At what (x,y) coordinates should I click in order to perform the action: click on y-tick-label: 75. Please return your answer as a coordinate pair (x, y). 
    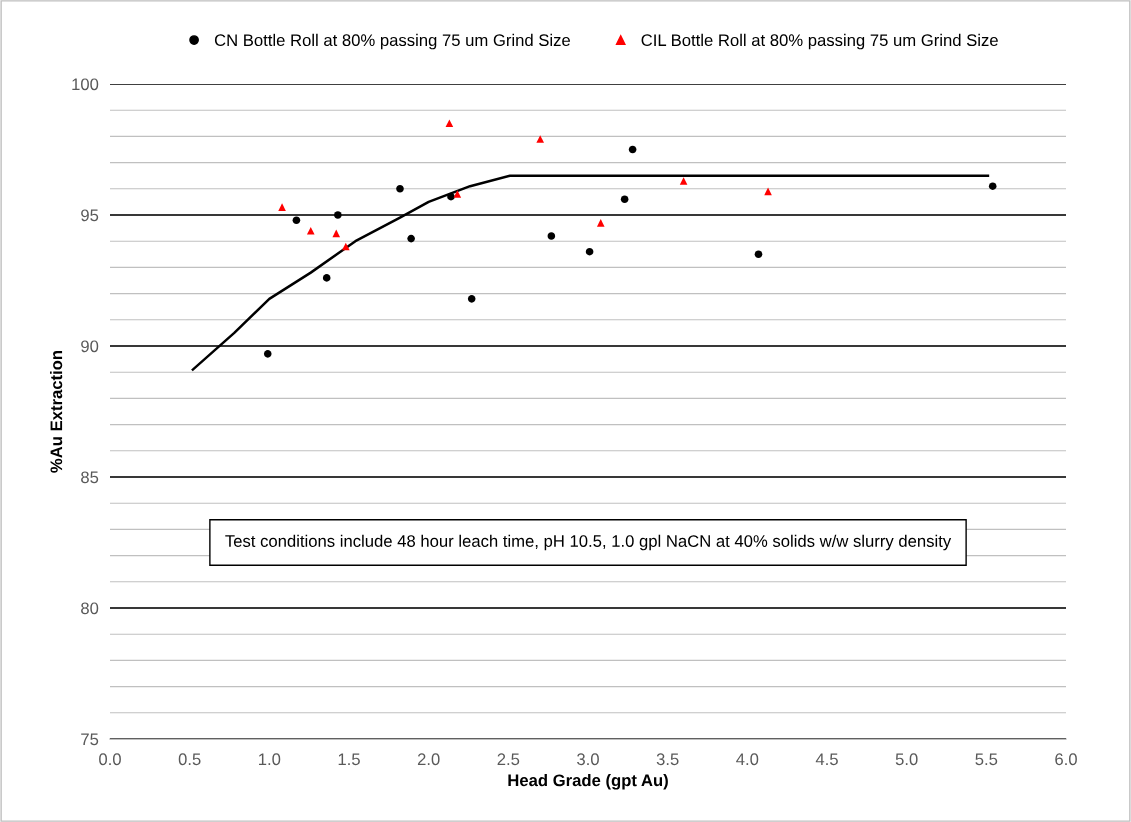
    Looking at the image, I should click on (90, 739).